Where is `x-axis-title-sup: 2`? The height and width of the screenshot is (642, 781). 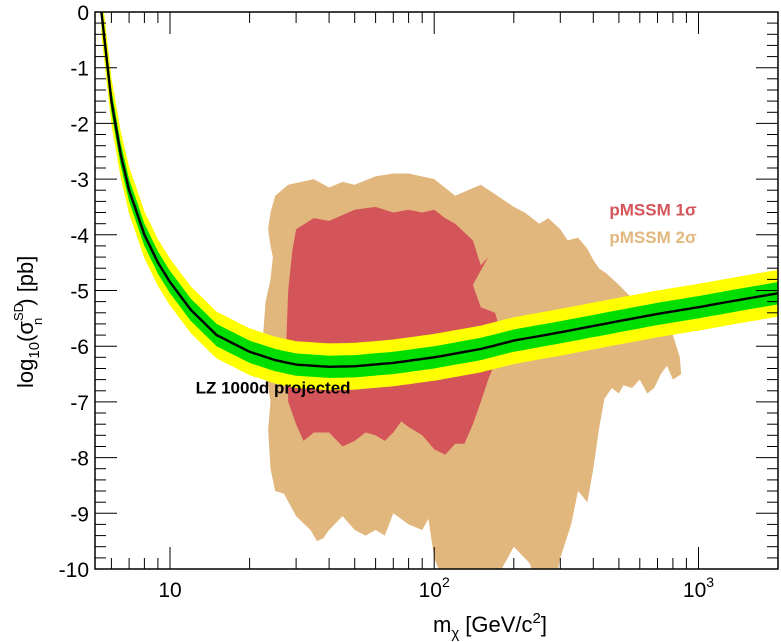
x-axis-title-sup: 2 is located at coordinates (537, 618).